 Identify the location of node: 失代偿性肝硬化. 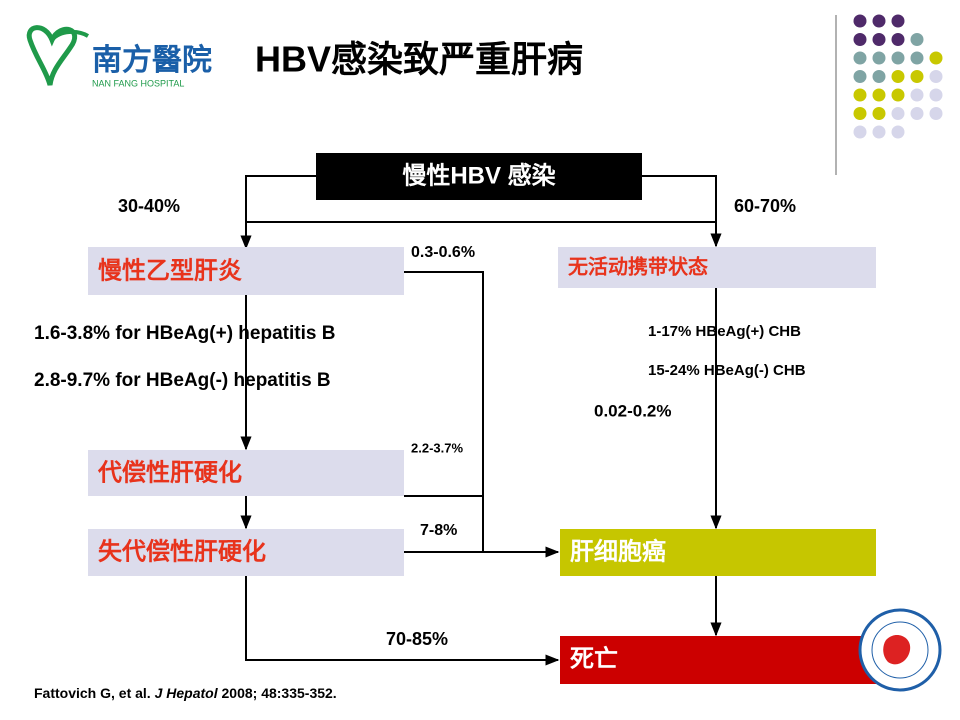
(246, 552).